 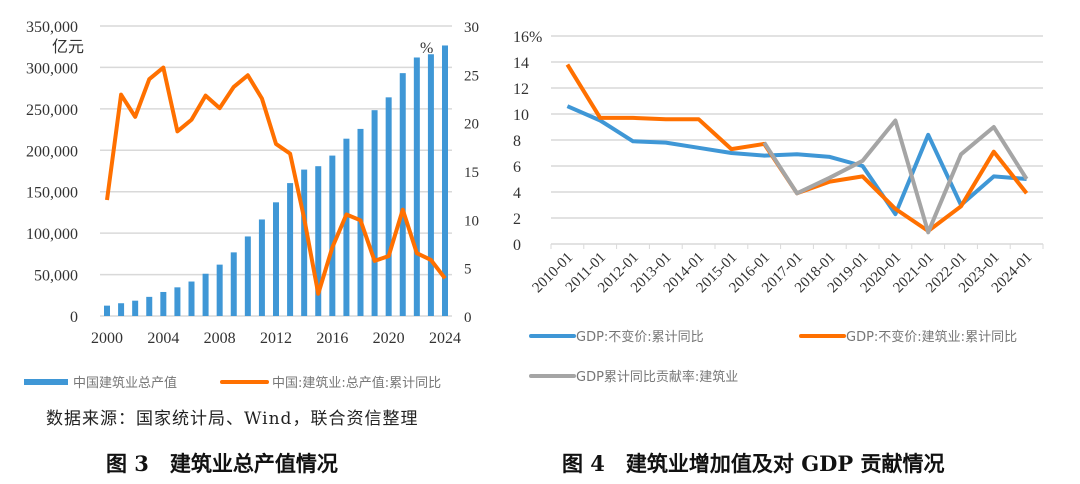 I want to click on figure-3-caption: 图 3 建筑业总产值情况, so click(x=222, y=463).